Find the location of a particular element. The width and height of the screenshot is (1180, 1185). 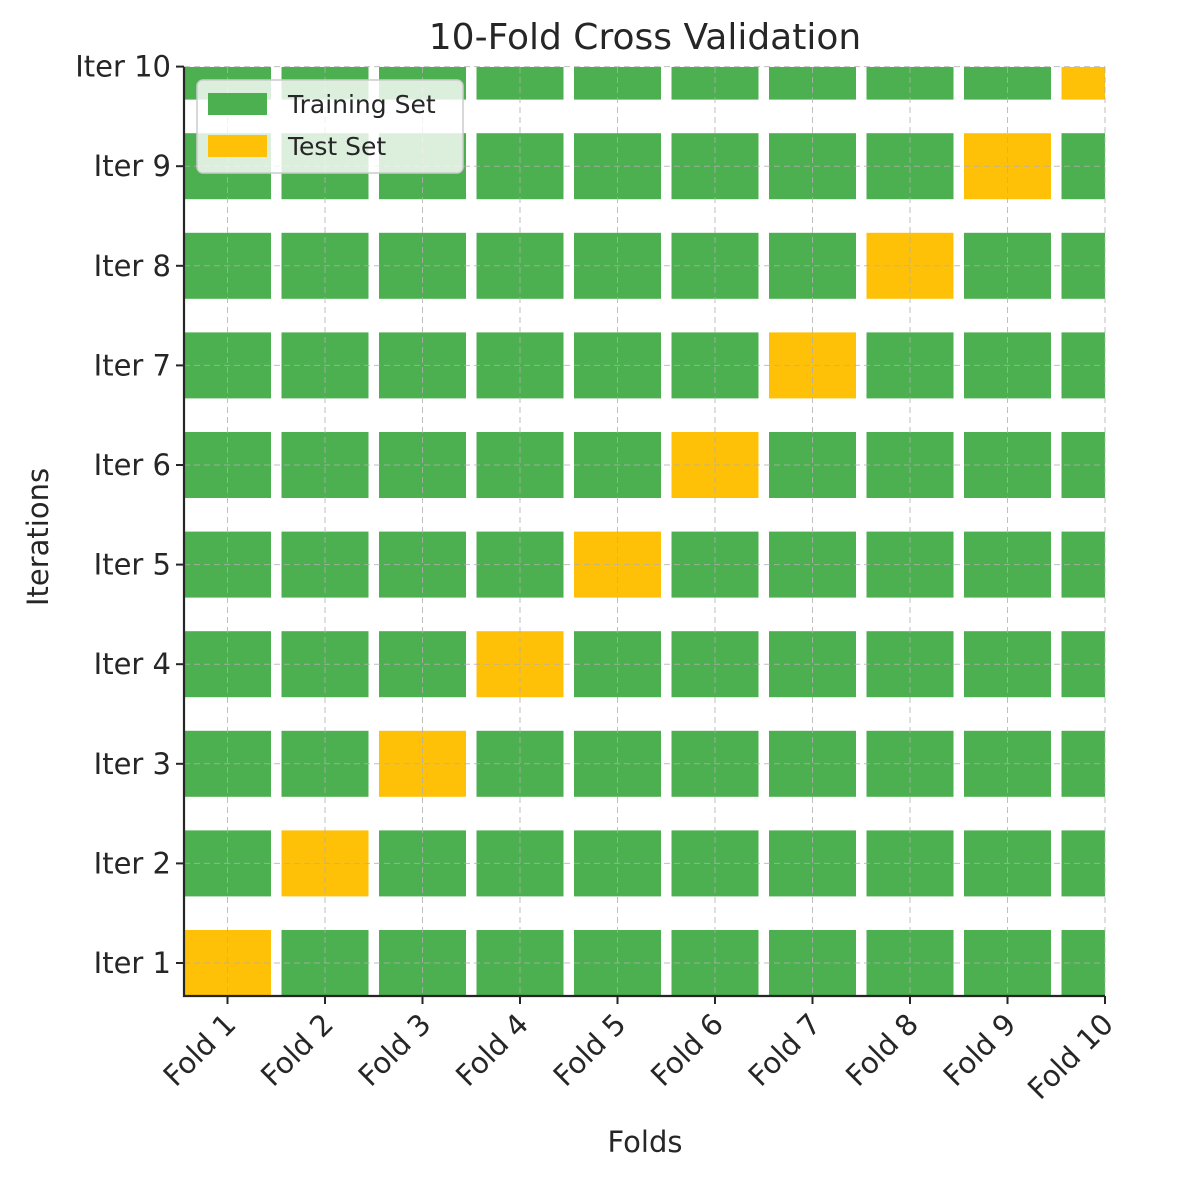

x-tick-label: Fold 7 is located at coordinates (785, 1050).